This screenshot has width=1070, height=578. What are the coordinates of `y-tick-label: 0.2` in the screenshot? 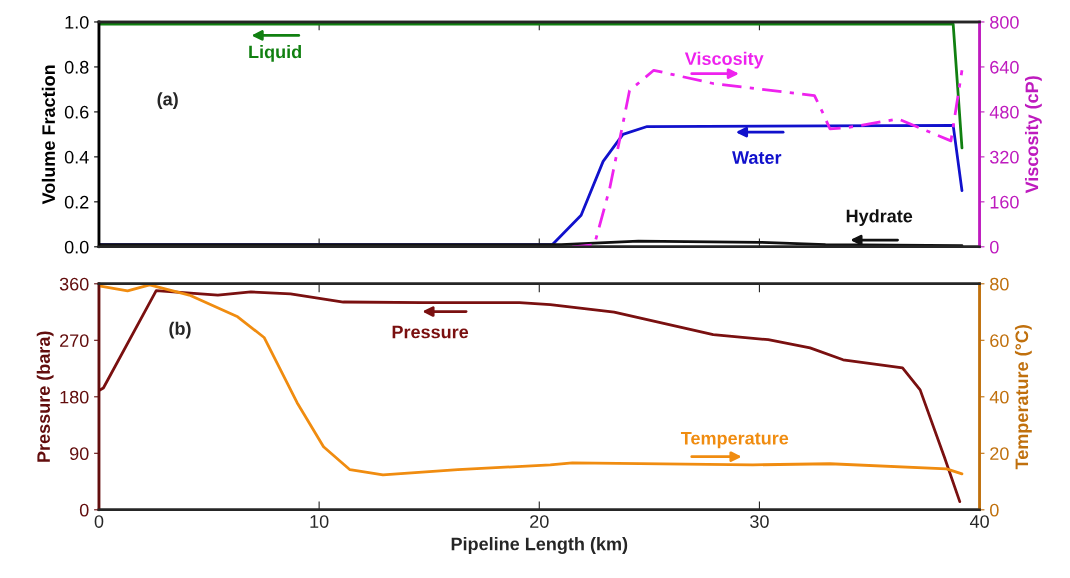 It's located at (76, 202).